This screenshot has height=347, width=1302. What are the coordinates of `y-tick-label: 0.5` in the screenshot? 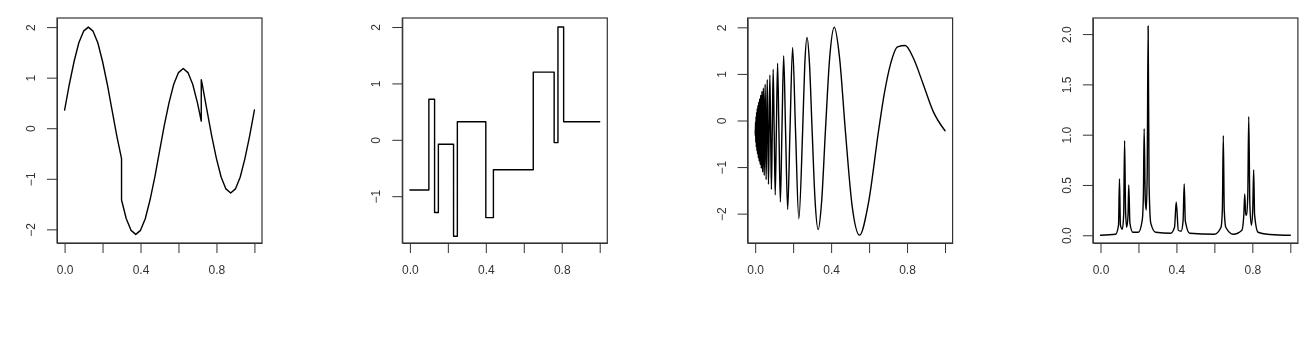 It's located at (1066, 185).